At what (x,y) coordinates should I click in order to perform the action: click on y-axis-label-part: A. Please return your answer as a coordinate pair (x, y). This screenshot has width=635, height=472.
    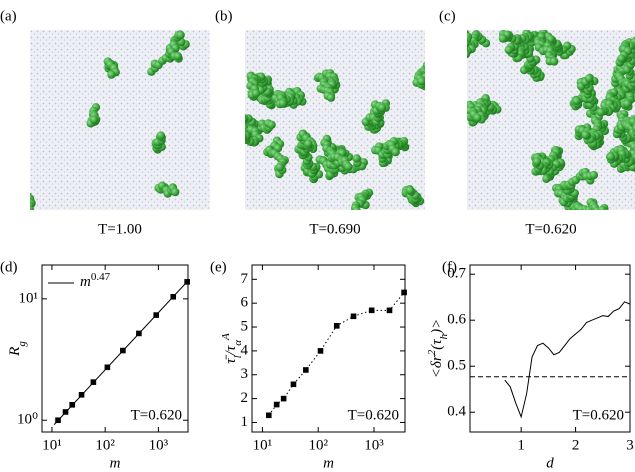
    Looking at the image, I should click on (226, 337).